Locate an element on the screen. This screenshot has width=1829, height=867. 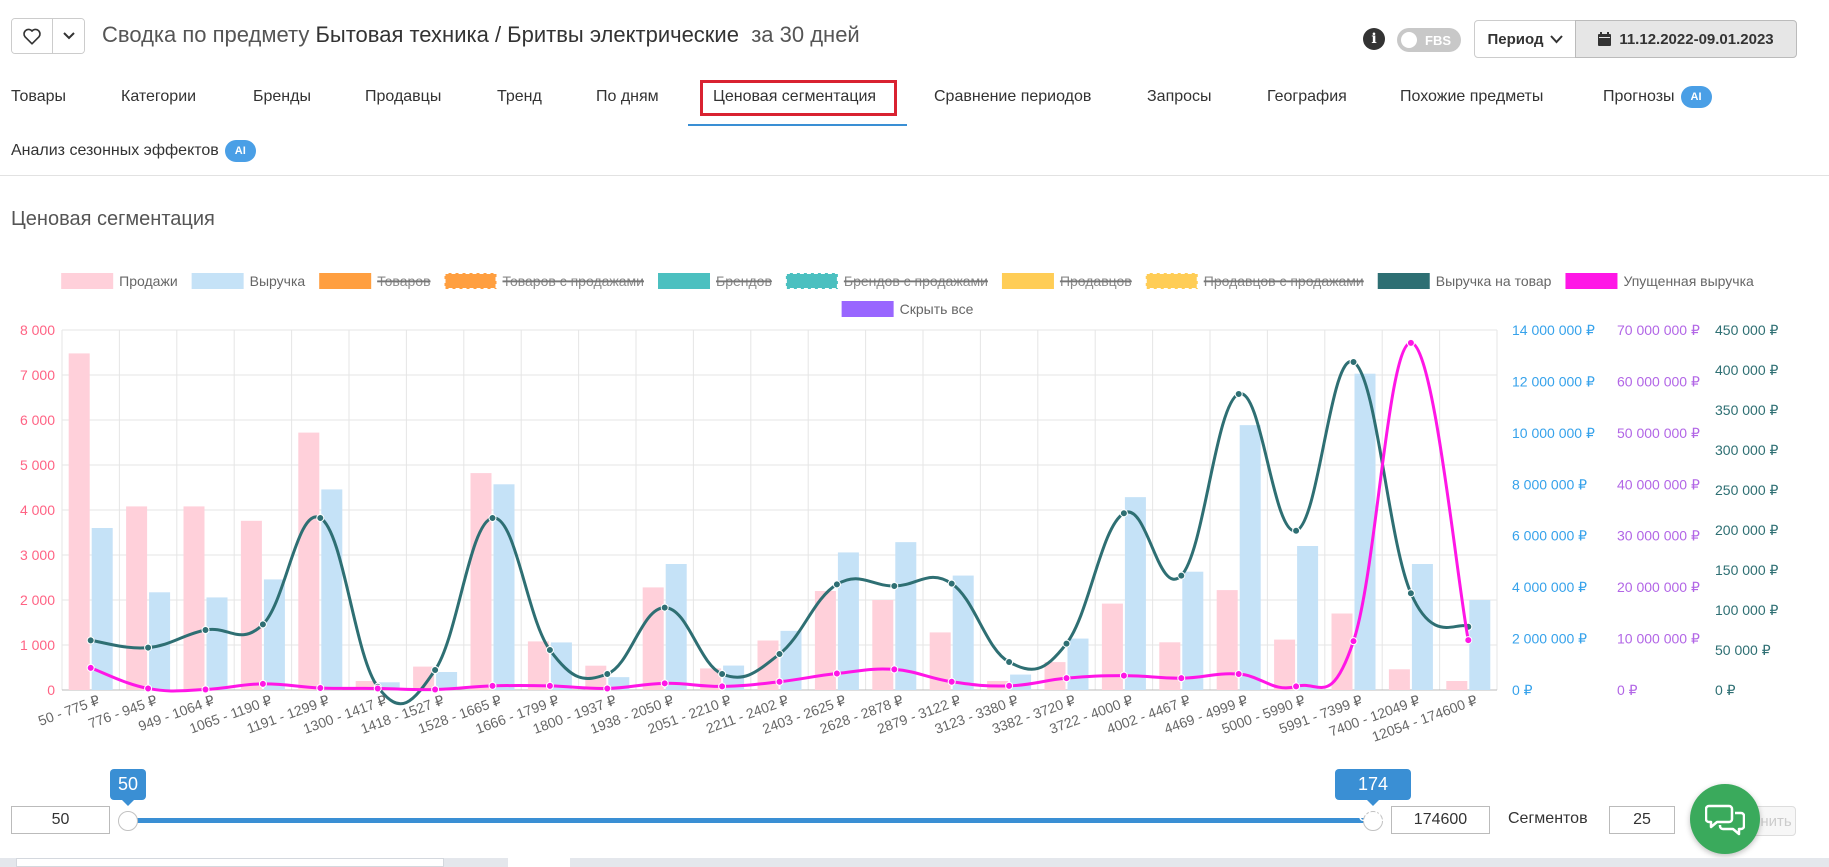
tab-0: Товары is located at coordinates (38, 97).